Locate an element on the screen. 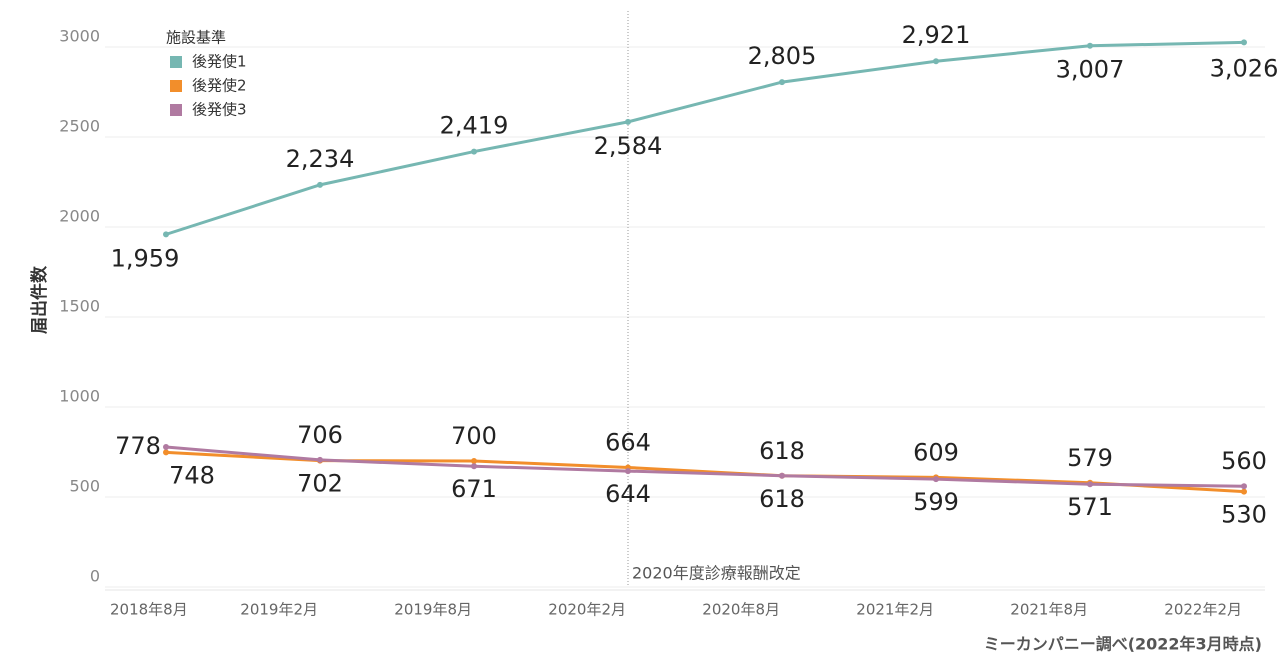  data-label: 2,805 is located at coordinates (782, 56).